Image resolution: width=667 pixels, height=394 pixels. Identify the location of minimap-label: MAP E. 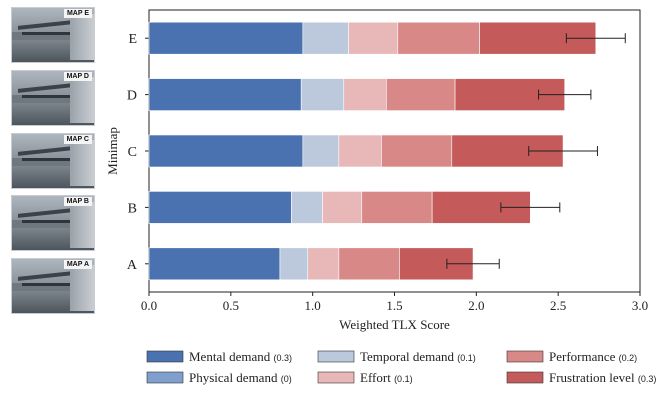
(77, 13).